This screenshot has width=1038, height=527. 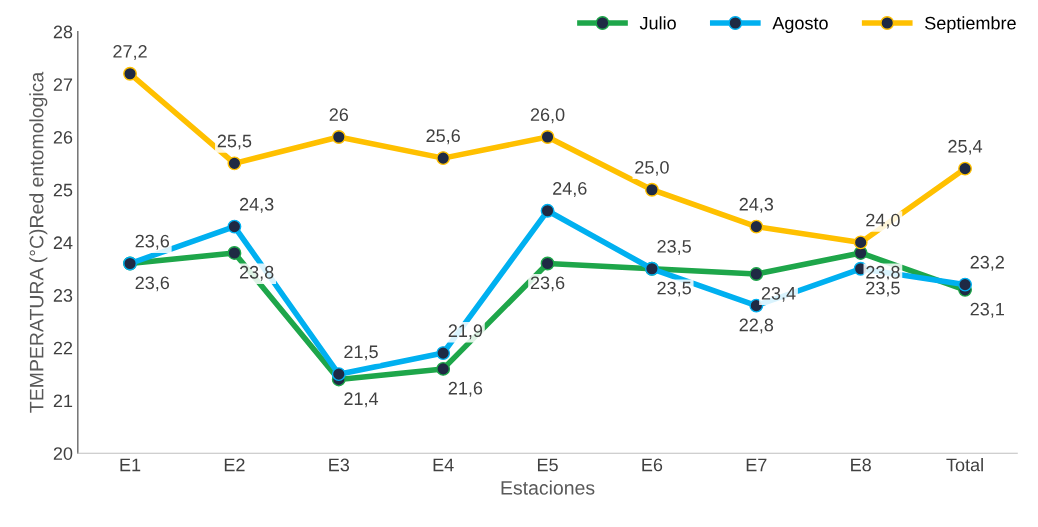 I want to click on data-label: 21,9, so click(x=465, y=332).